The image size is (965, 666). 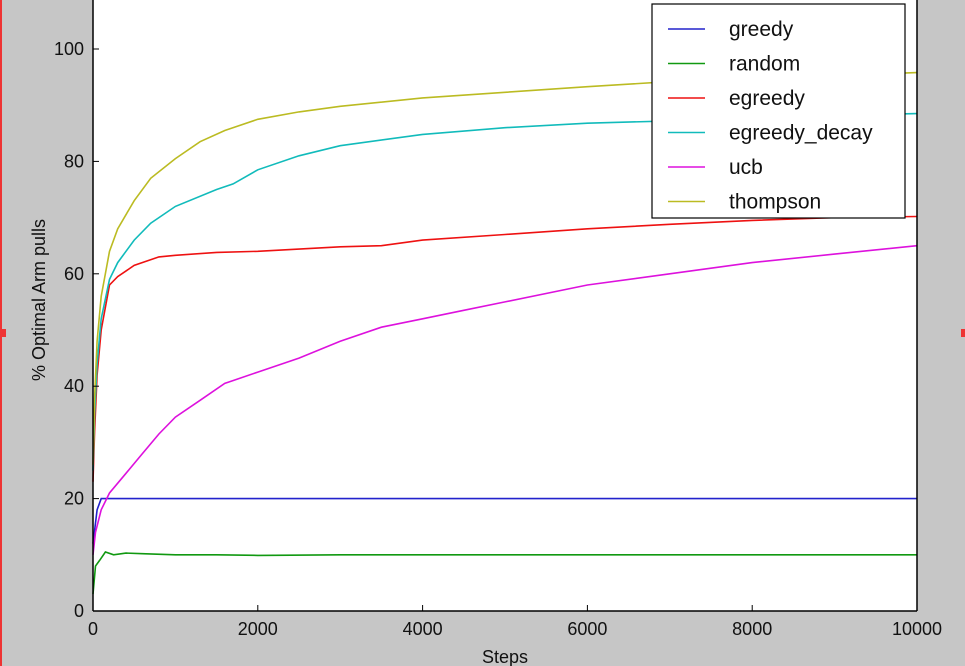 What do you see at coordinates (258, 629) in the screenshot?
I see `x-tick-label: 2000` at bounding box center [258, 629].